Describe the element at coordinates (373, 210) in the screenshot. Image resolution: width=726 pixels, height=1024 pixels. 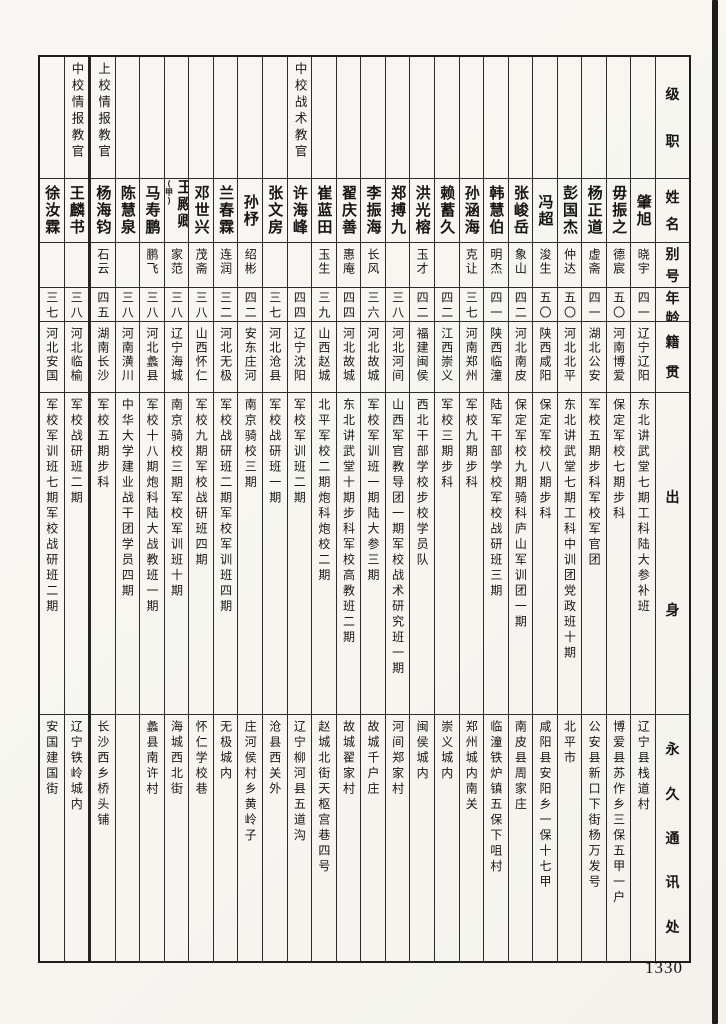
I see `name-value: 李振海` at that location.